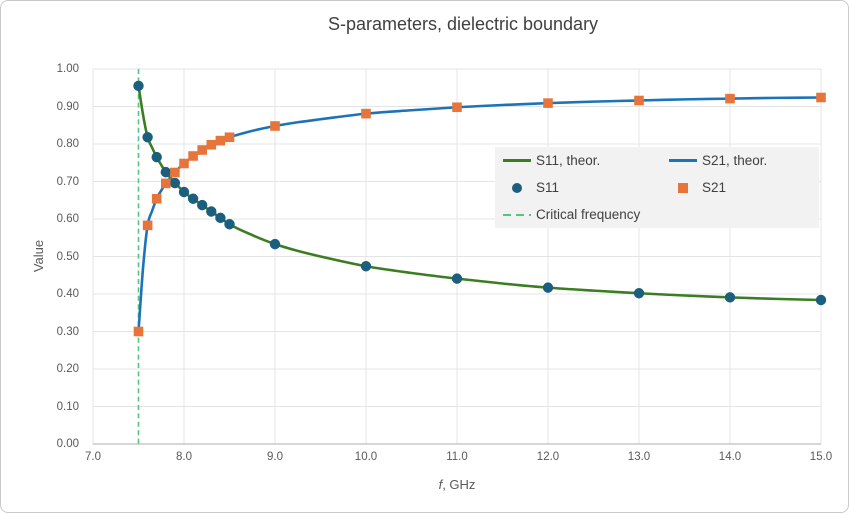  What do you see at coordinates (67, 444) in the screenshot?
I see `y-tick-label: 0.00` at bounding box center [67, 444].